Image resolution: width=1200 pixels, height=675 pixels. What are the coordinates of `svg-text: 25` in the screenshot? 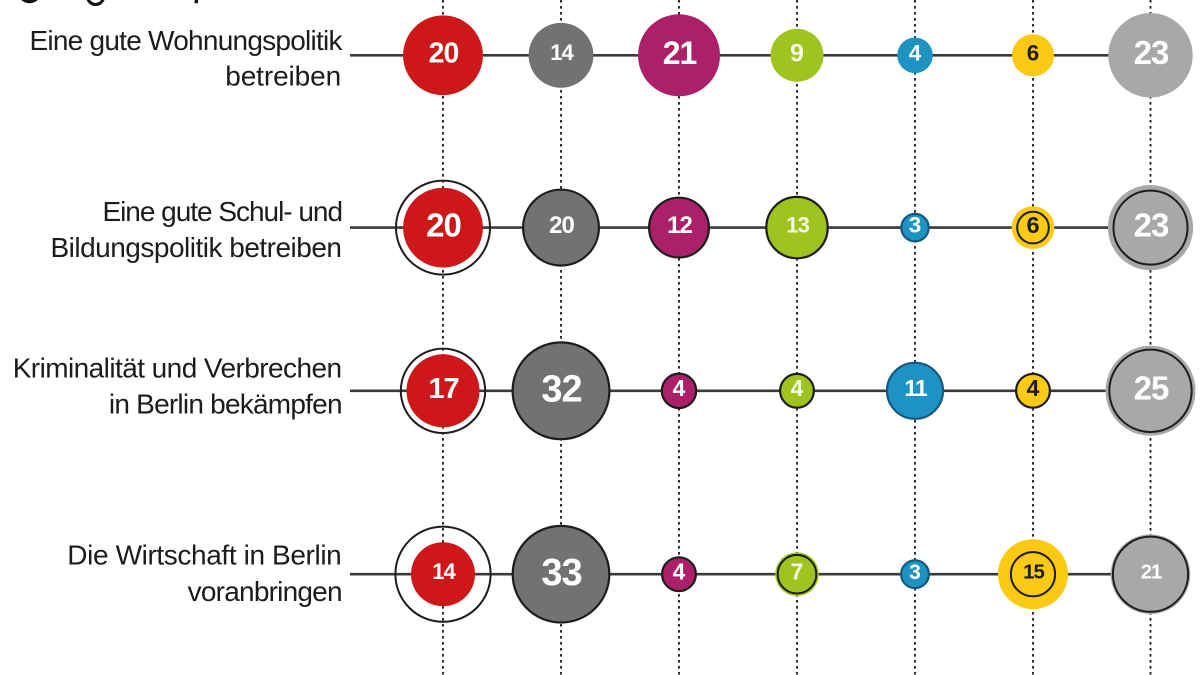 It's located at (1151, 388).